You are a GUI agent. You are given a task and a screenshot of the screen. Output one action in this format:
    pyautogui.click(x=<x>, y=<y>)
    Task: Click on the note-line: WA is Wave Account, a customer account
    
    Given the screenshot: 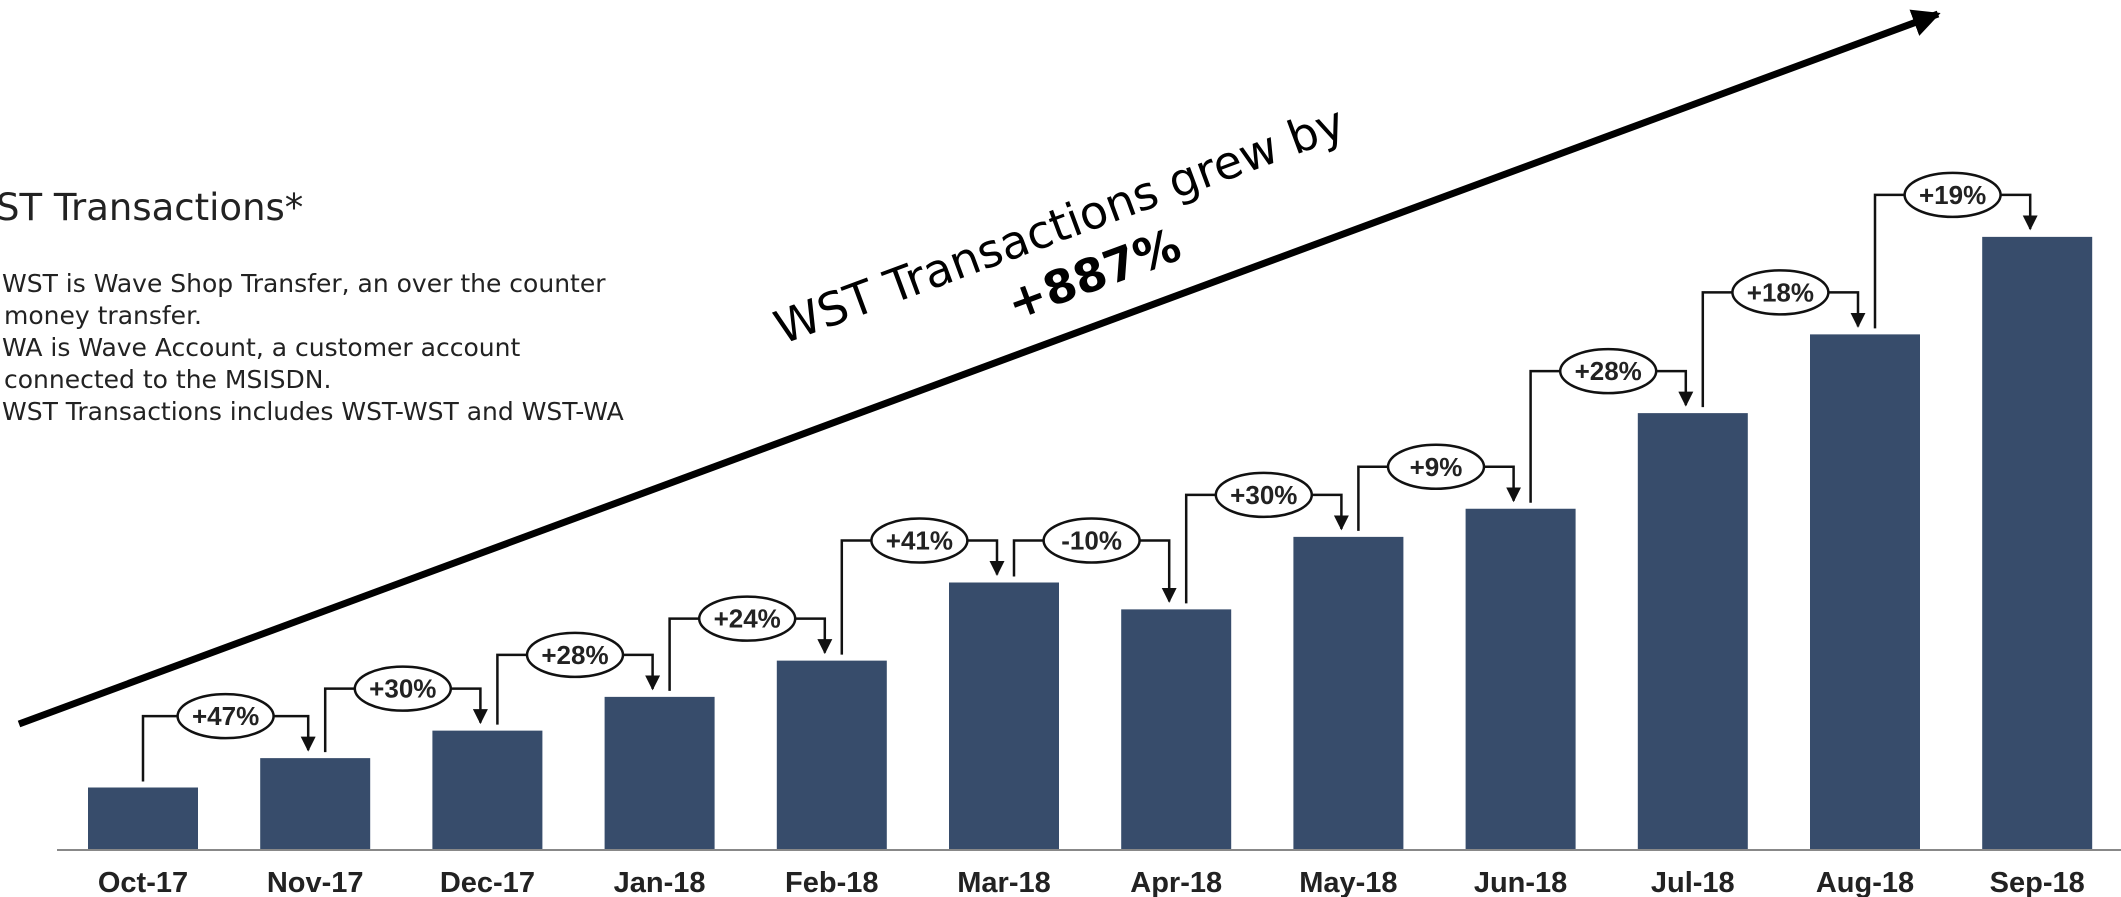 What is the action you would take?
    pyautogui.click(x=261, y=347)
    